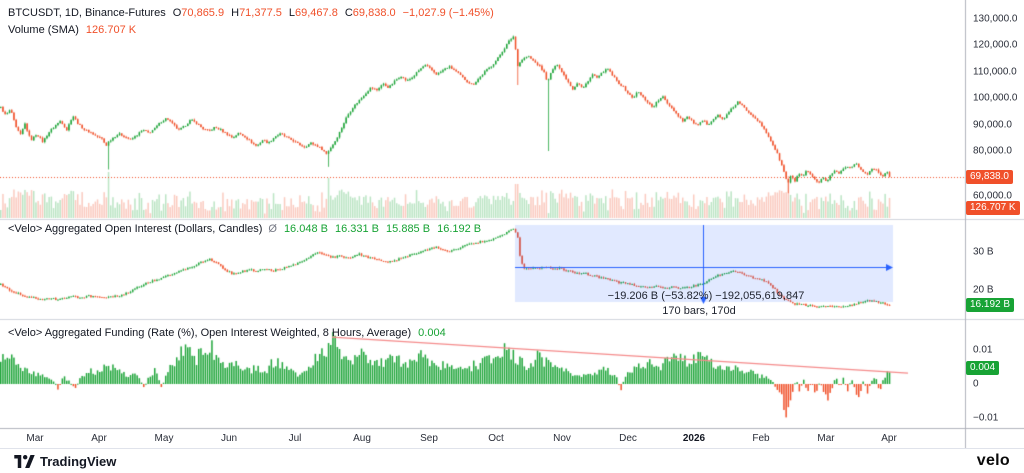 This screenshot has width=1024, height=473. Describe the element at coordinates (164, 438) in the screenshot. I see `time-axis-label: May` at that location.